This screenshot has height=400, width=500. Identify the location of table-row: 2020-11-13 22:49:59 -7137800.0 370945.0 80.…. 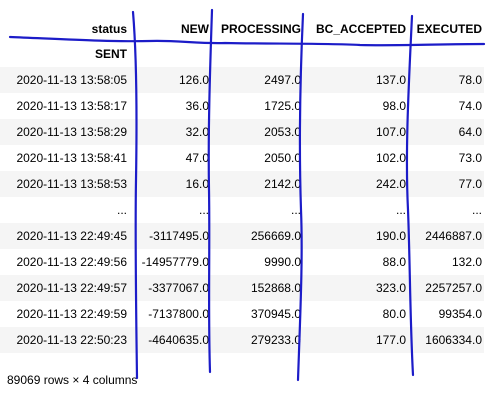
(242, 314).